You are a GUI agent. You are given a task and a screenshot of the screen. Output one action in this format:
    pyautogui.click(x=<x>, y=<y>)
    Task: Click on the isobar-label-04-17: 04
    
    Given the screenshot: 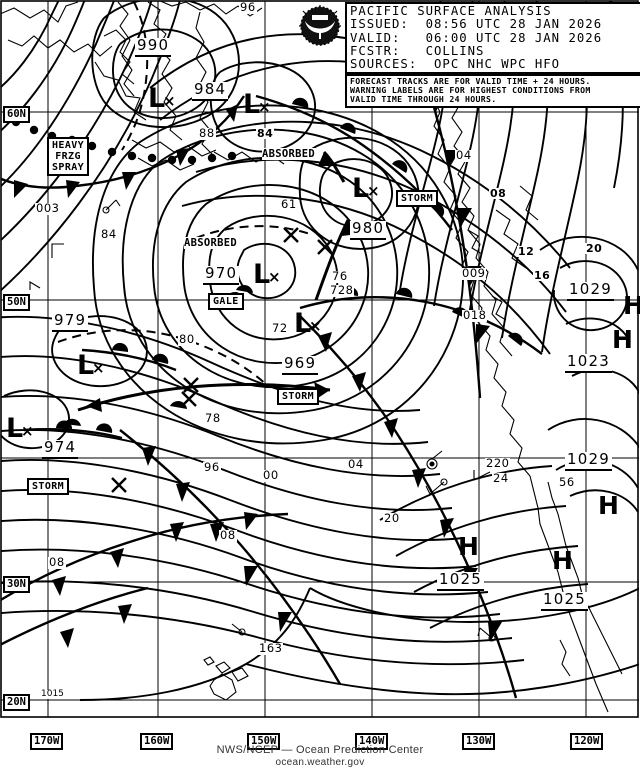 What is the action you would take?
    pyautogui.click(x=464, y=155)
    